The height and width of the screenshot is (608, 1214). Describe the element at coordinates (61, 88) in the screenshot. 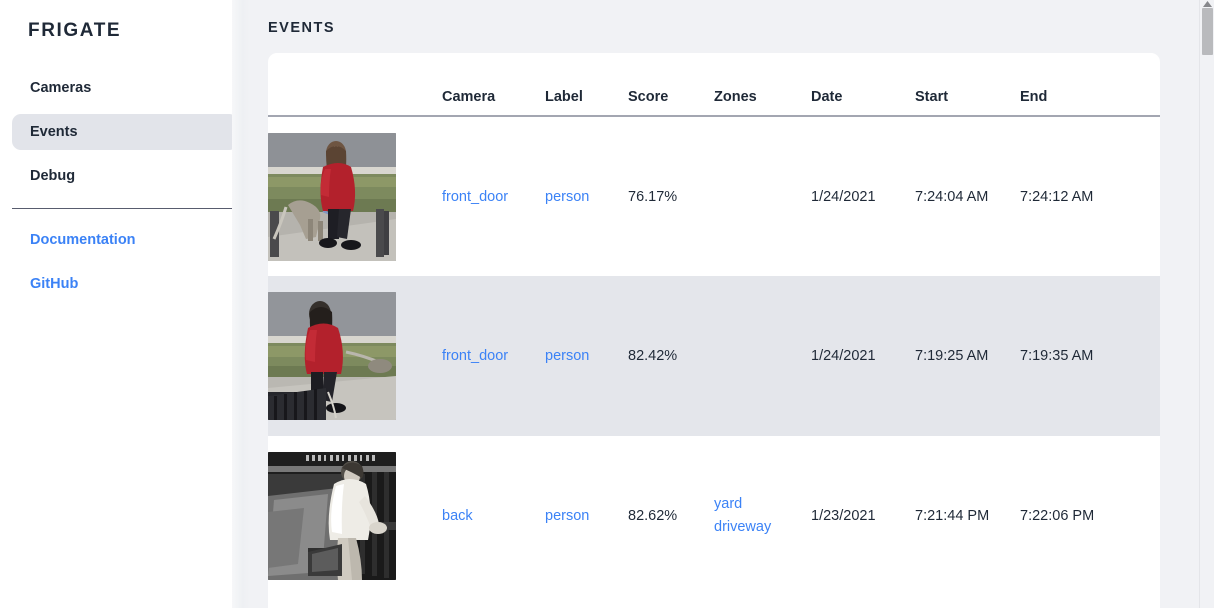

I see `sidebar-item-cameras: Cameras` at that location.